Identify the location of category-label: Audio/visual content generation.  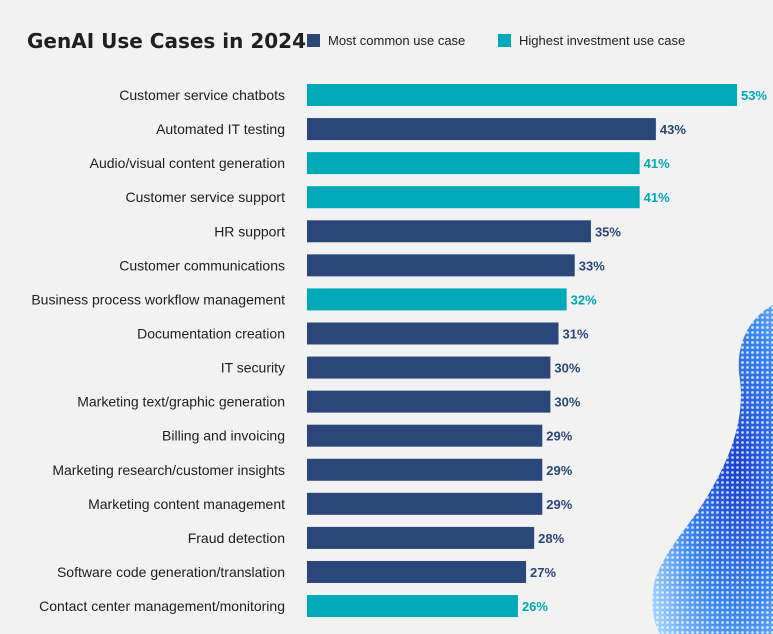
(187, 163).